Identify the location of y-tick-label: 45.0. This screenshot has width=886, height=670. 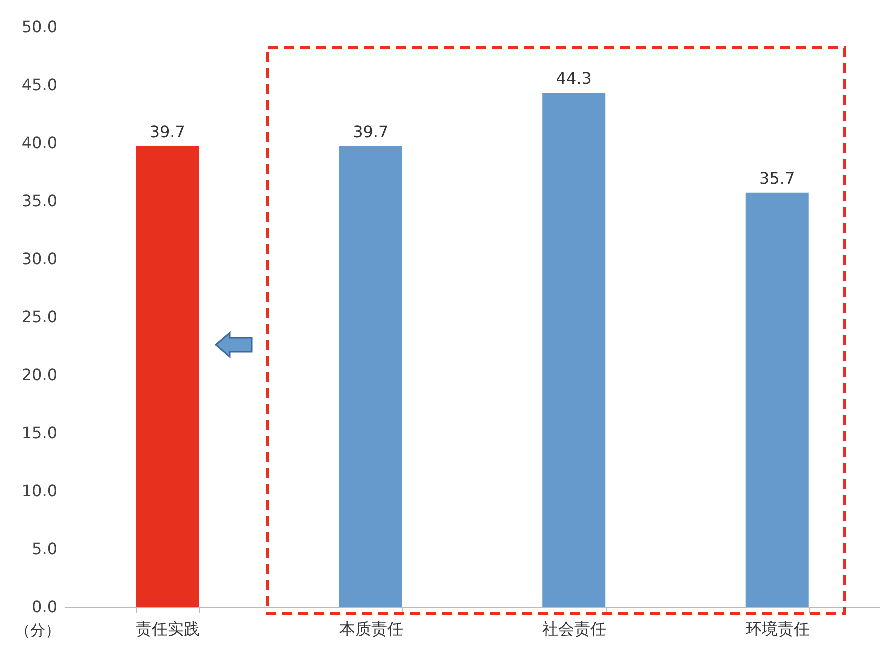
(40, 85).